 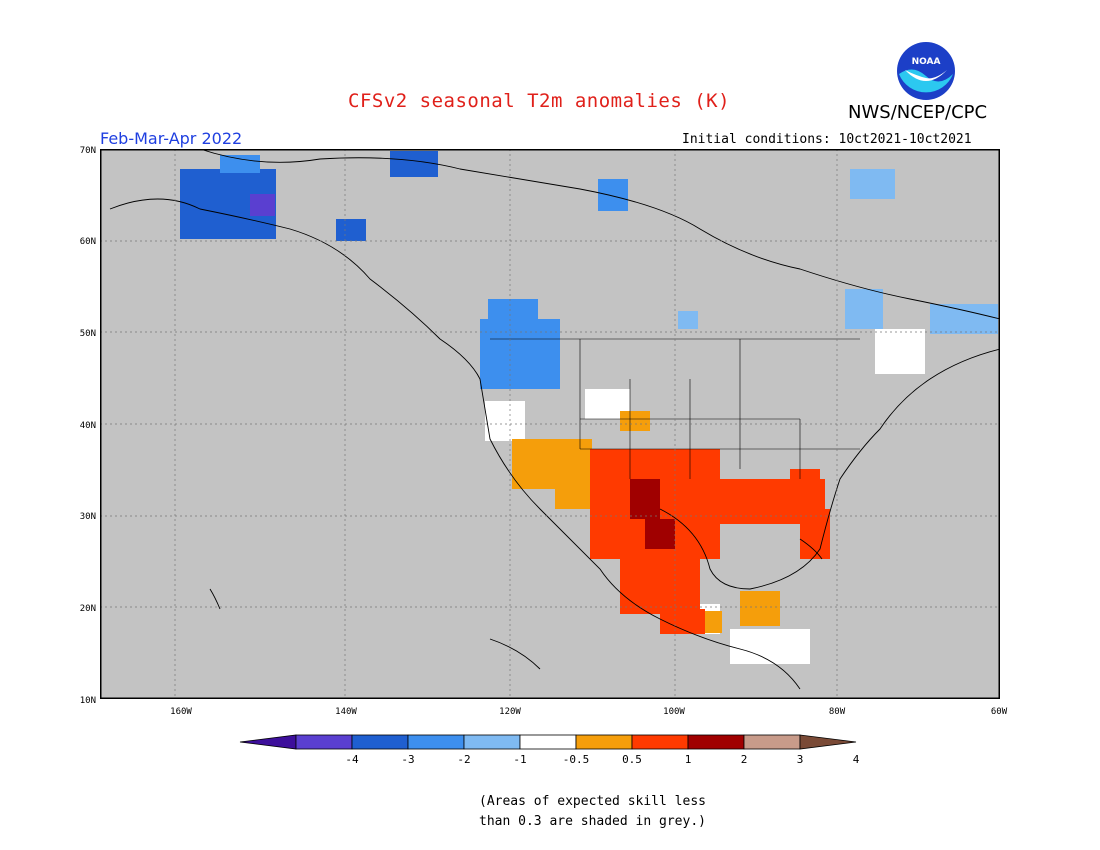 I want to click on svg-text: NOAA, so click(x=926, y=62).